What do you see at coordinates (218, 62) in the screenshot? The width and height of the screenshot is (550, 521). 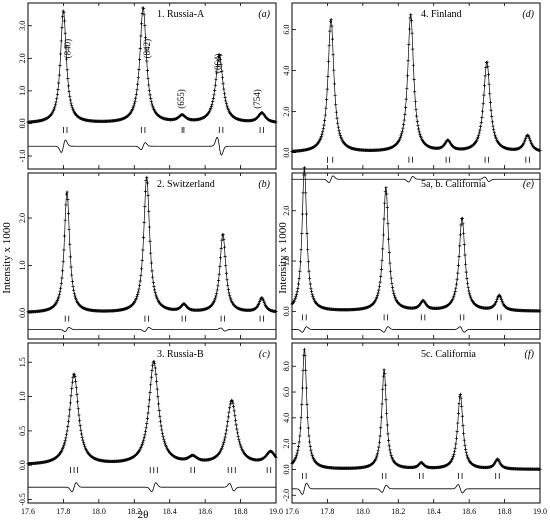 I see `hkl-label: (664)` at bounding box center [218, 62].